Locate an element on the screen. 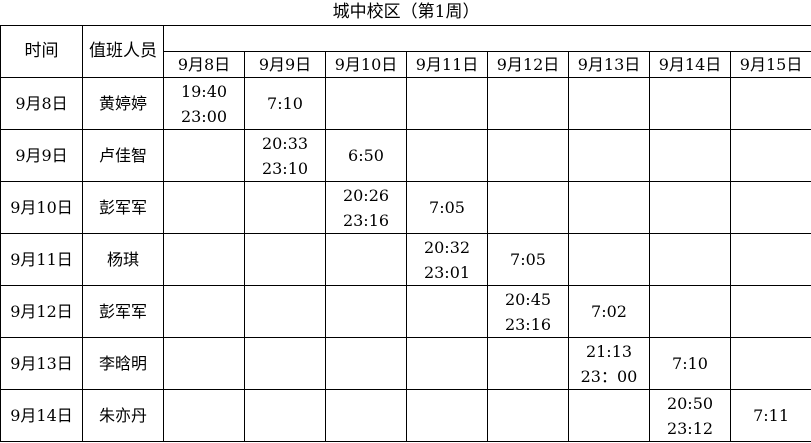 This screenshot has height=443, width=811. table-row: 9月14日 朱亦丹 20:50 23:12 7:11 is located at coordinates (405, 415).